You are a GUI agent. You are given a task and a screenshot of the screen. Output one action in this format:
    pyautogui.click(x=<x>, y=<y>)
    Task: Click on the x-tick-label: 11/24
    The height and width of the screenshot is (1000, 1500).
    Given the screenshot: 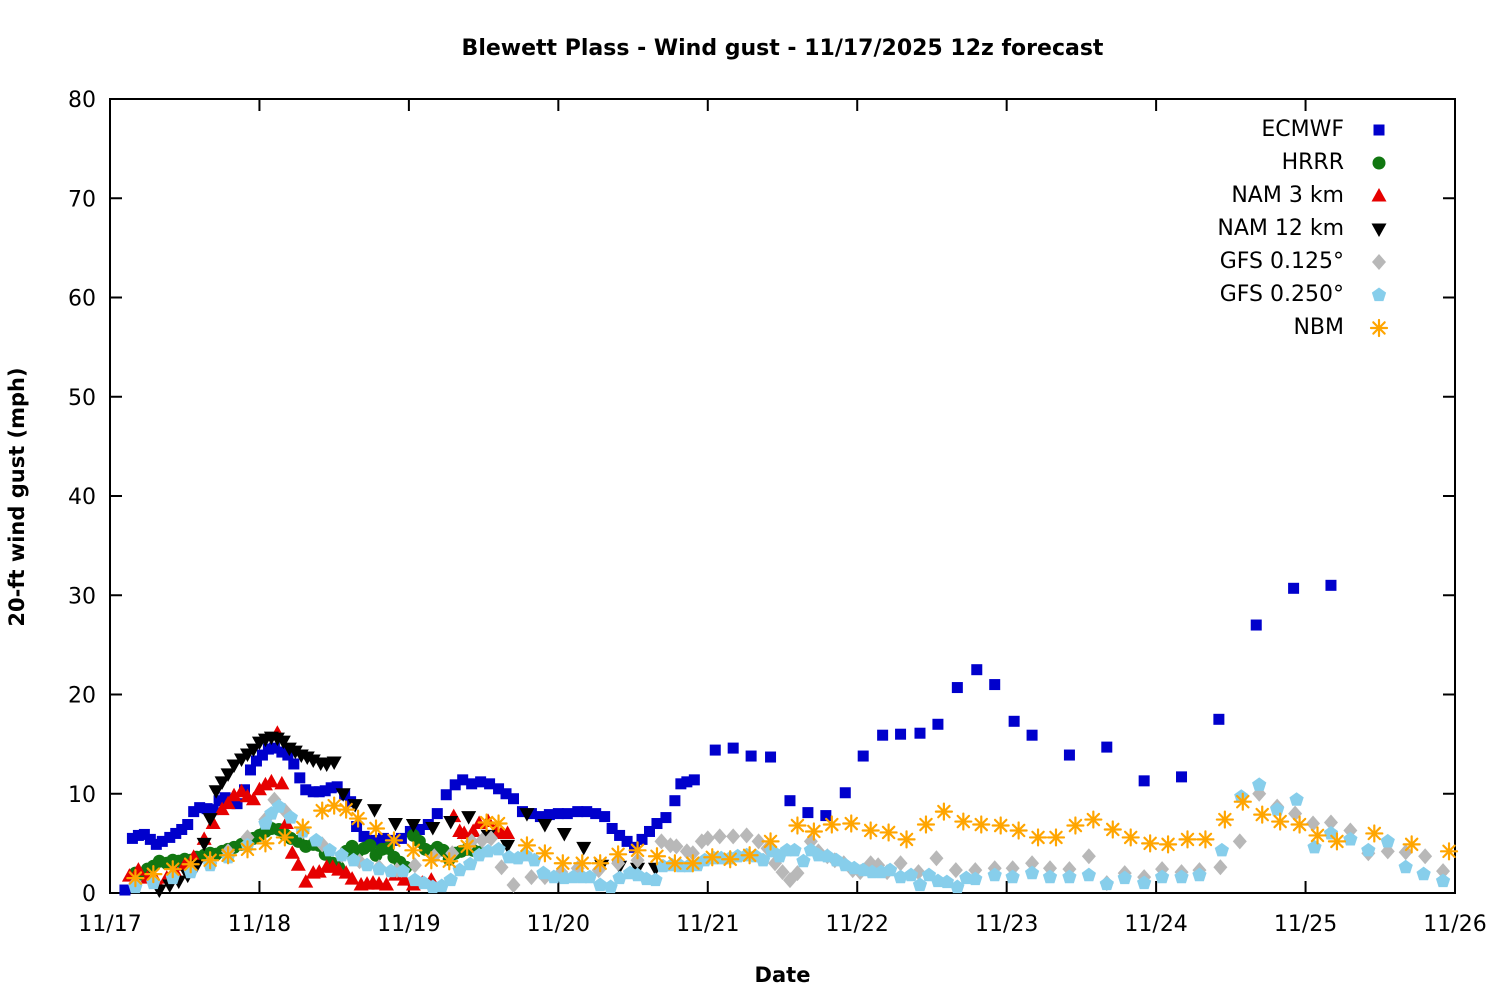 What is the action you would take?
    pyautogui.click(x=1155, y=924)
    